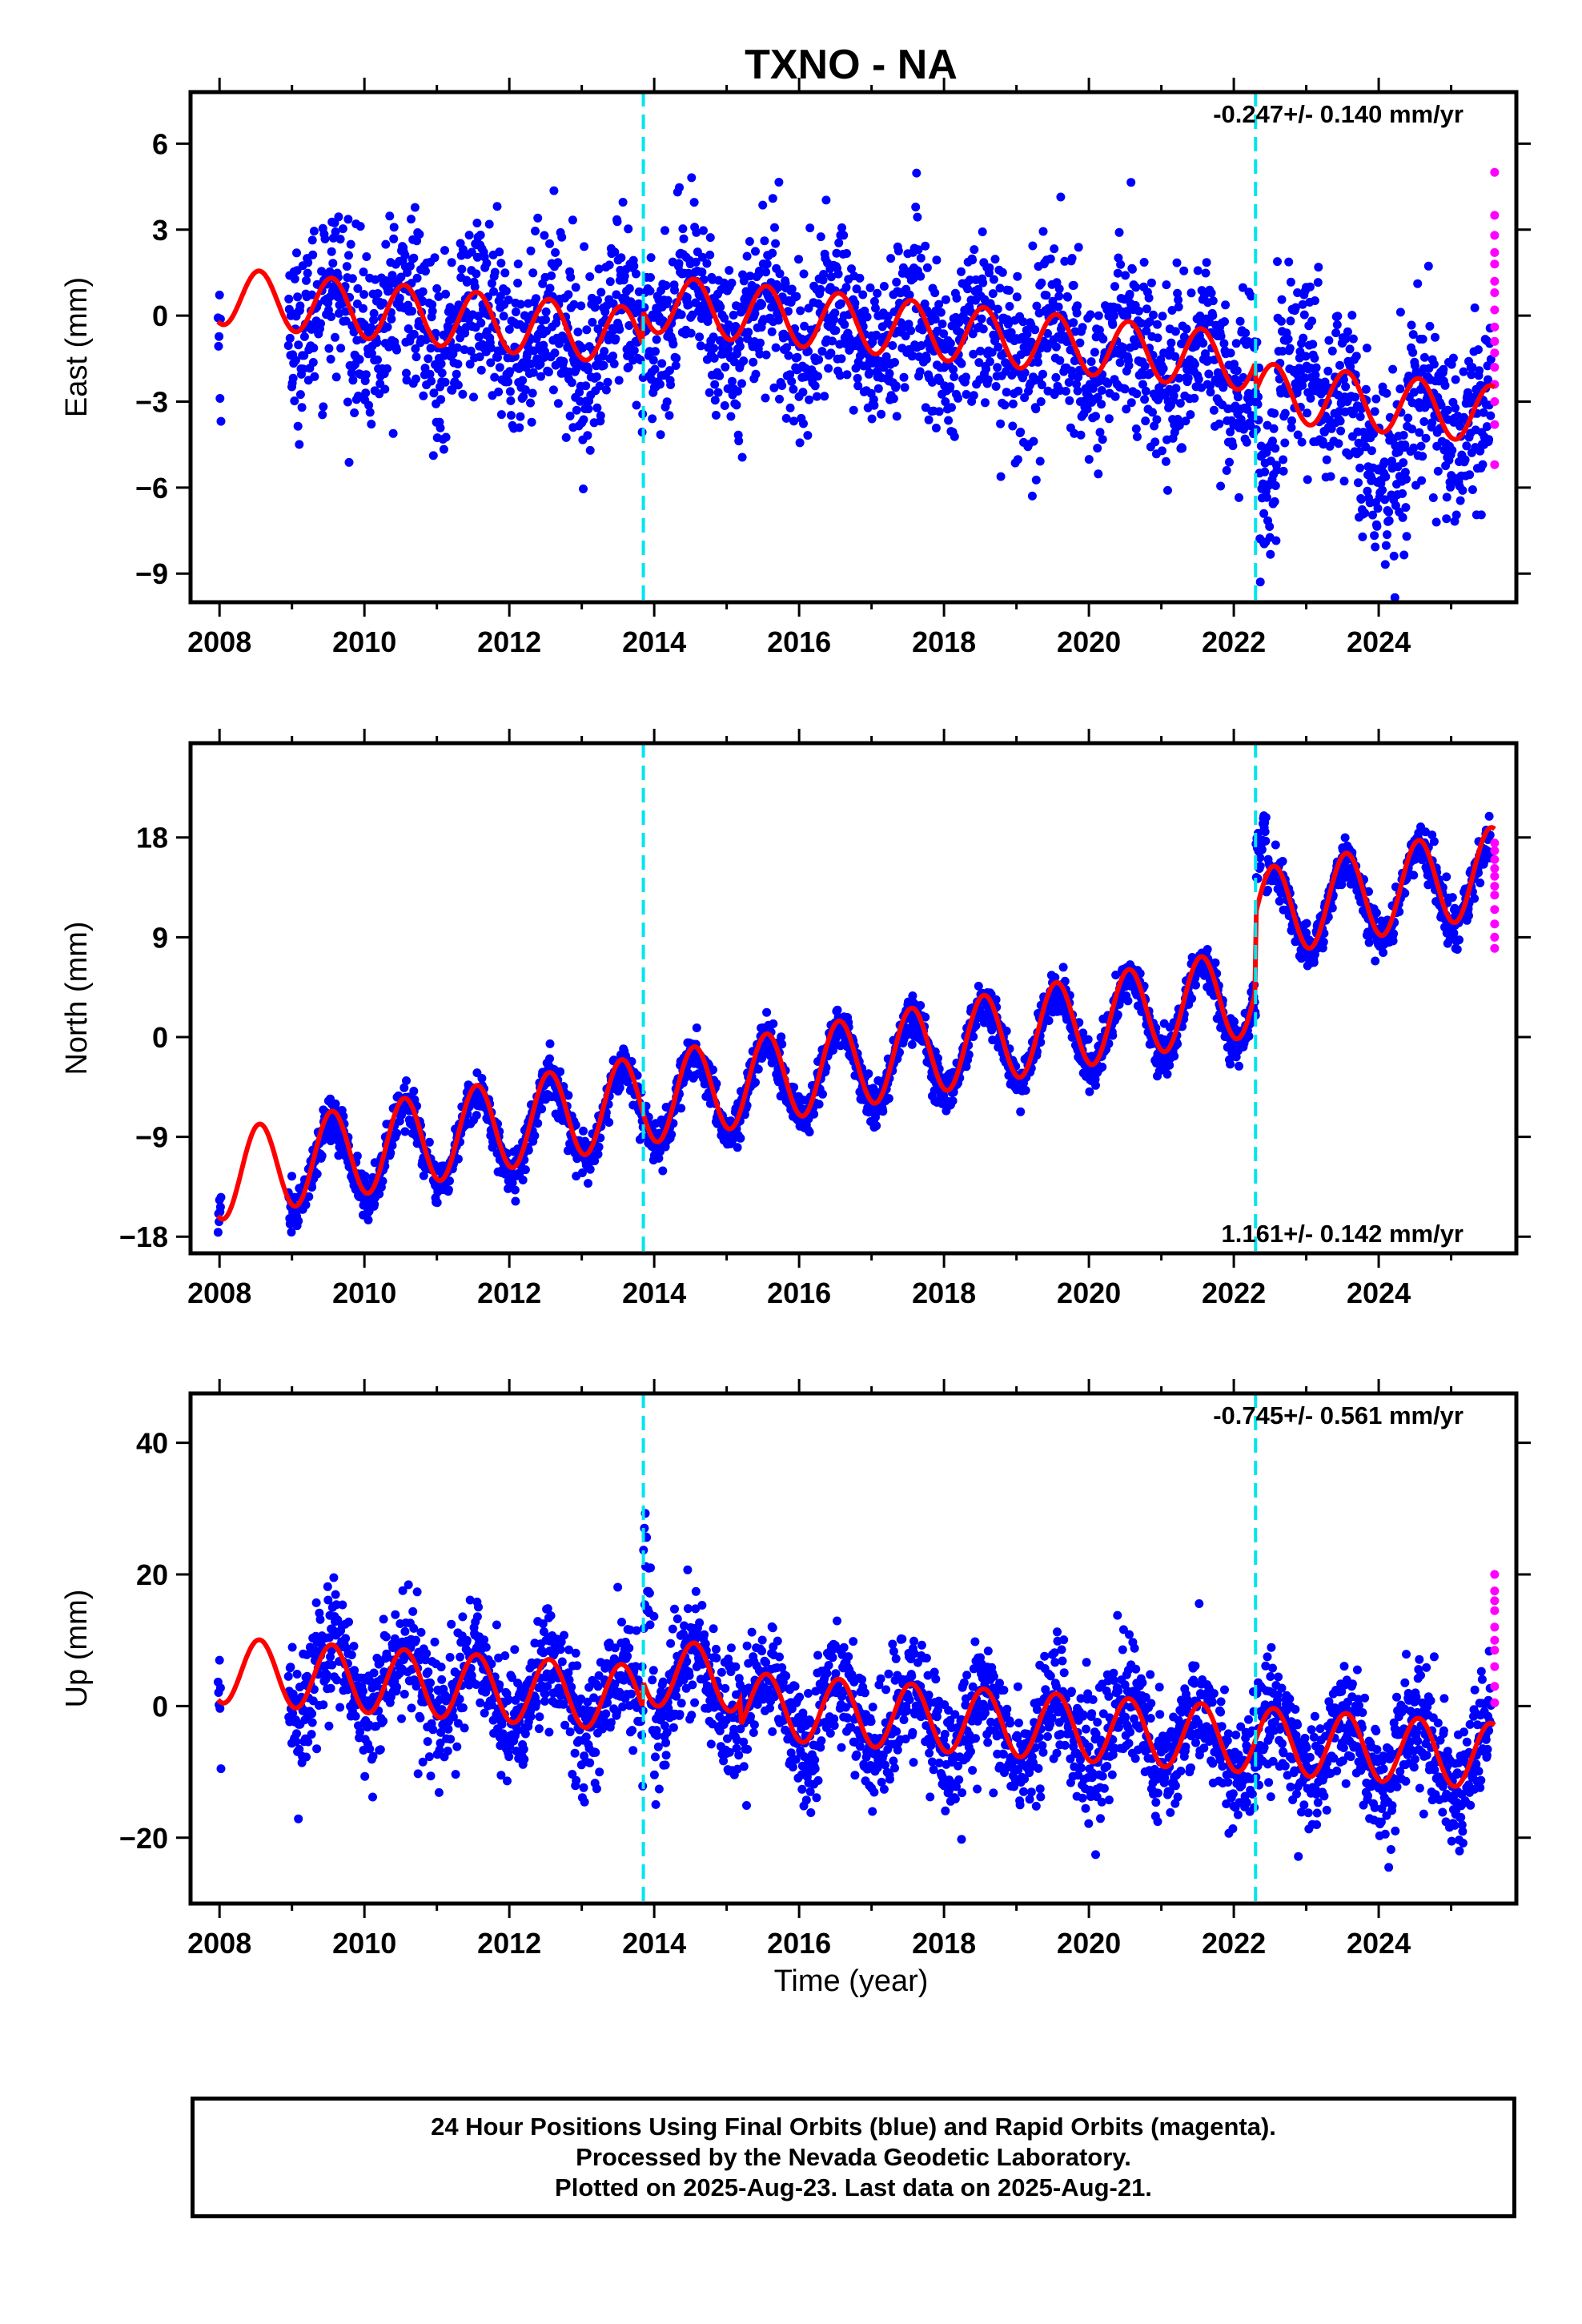 The image size is (1582, 2324). What do you see at coordinates (160, 316) in the screenshot?
I see `y-tick-label: 0` at bounding box center [160, 316].